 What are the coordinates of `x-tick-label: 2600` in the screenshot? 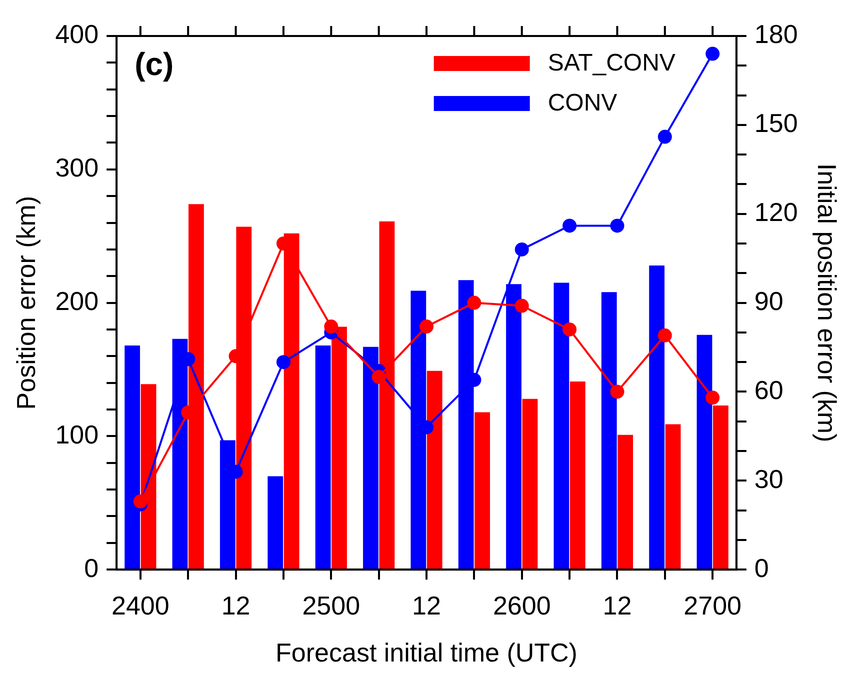 It's located at (521, 605).